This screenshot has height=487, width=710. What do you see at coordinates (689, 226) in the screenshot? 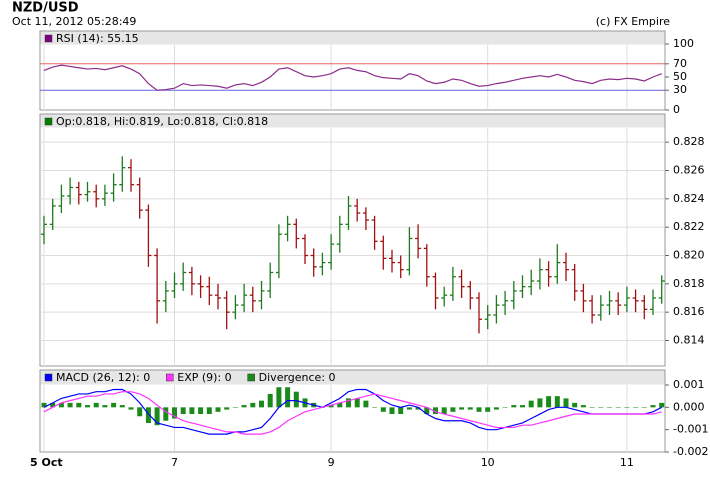
I see `y-tick-label: 0.822` at bounding box center [689, 226].